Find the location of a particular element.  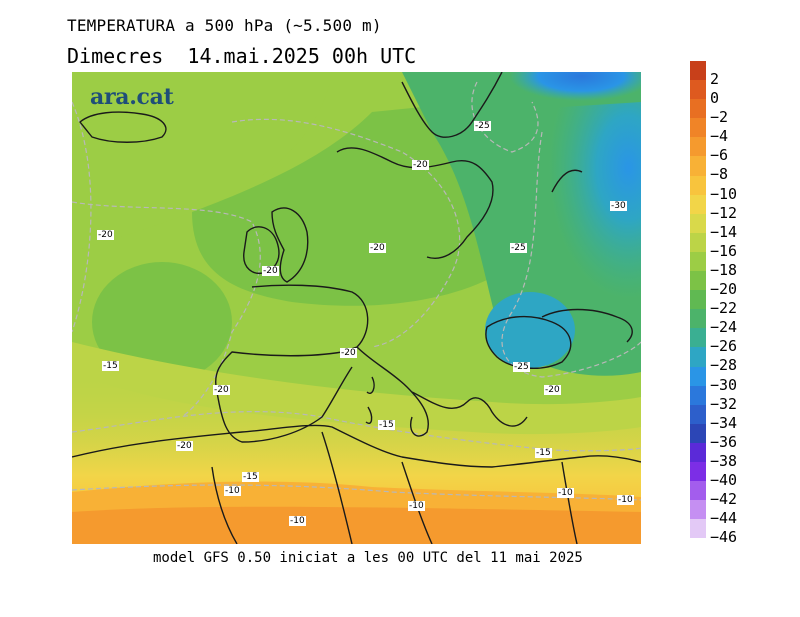

algeria-border is located at coordinates (337, 487).